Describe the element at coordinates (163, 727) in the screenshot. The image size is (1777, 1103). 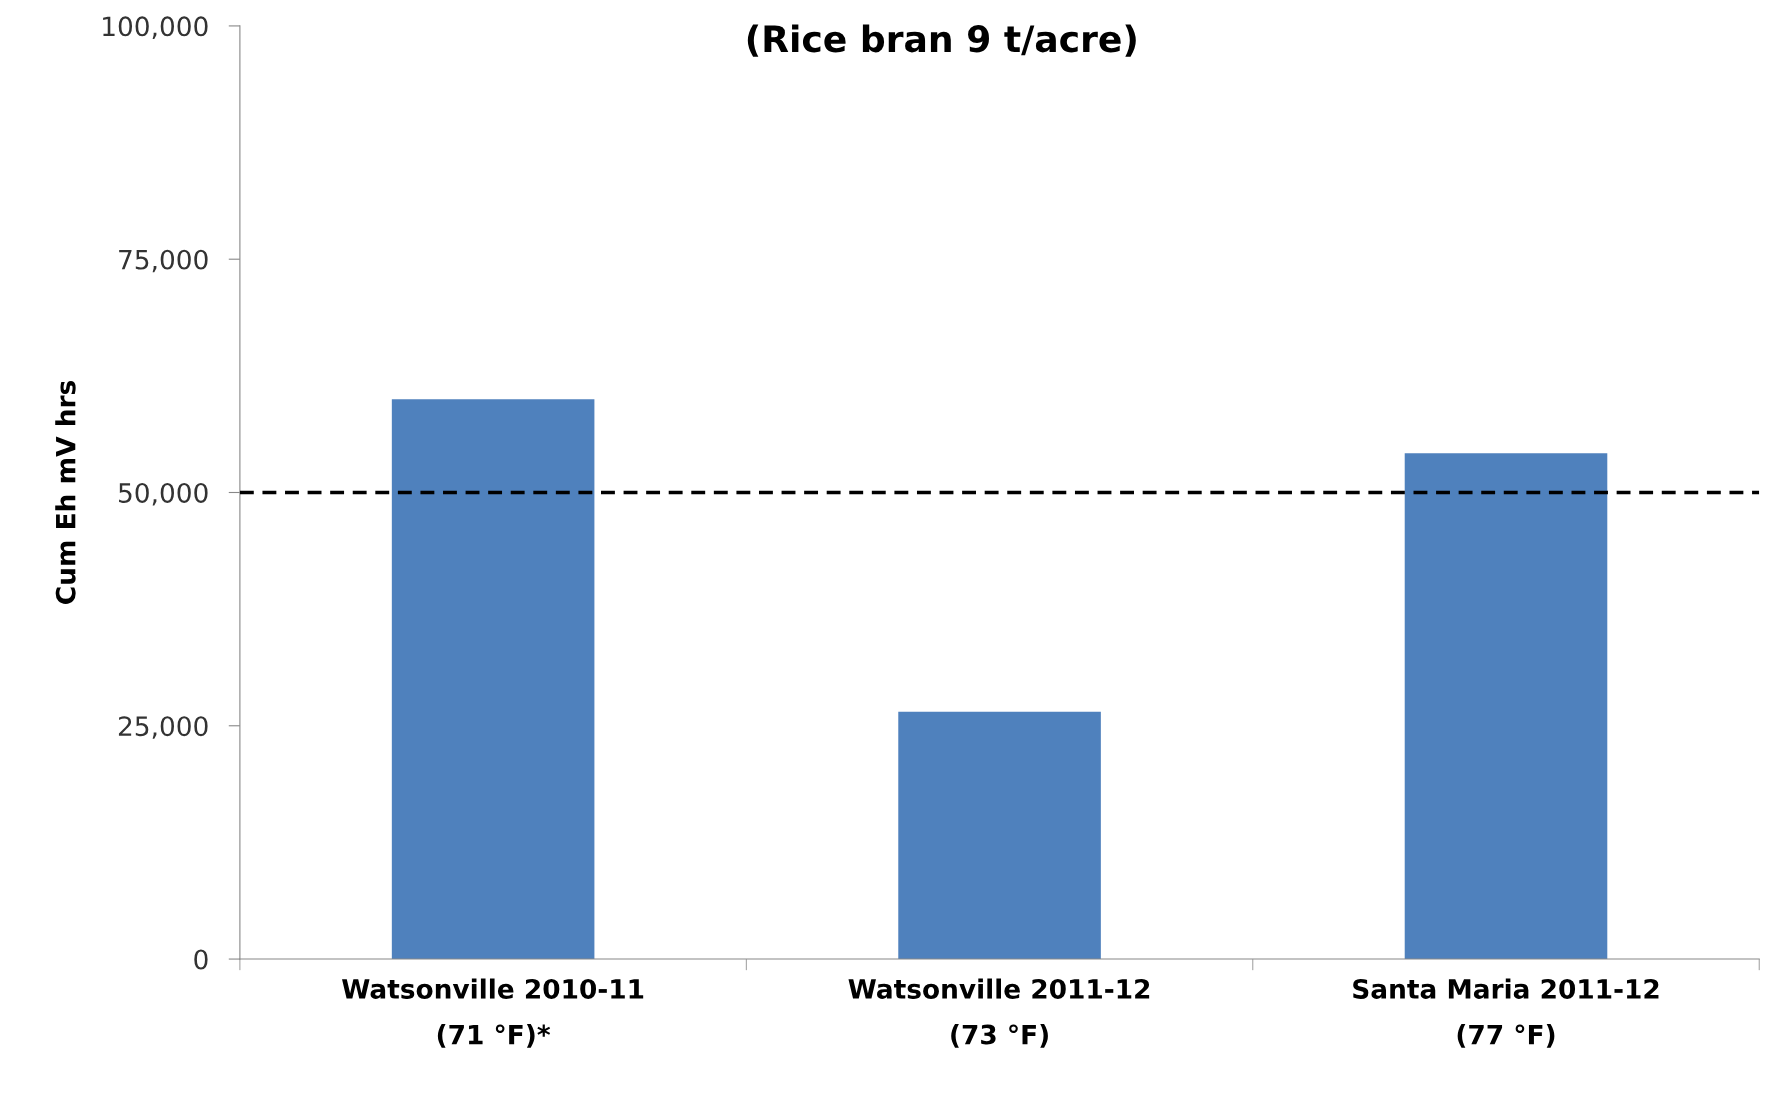
I see `y-tick-label: 25,000` at that location.